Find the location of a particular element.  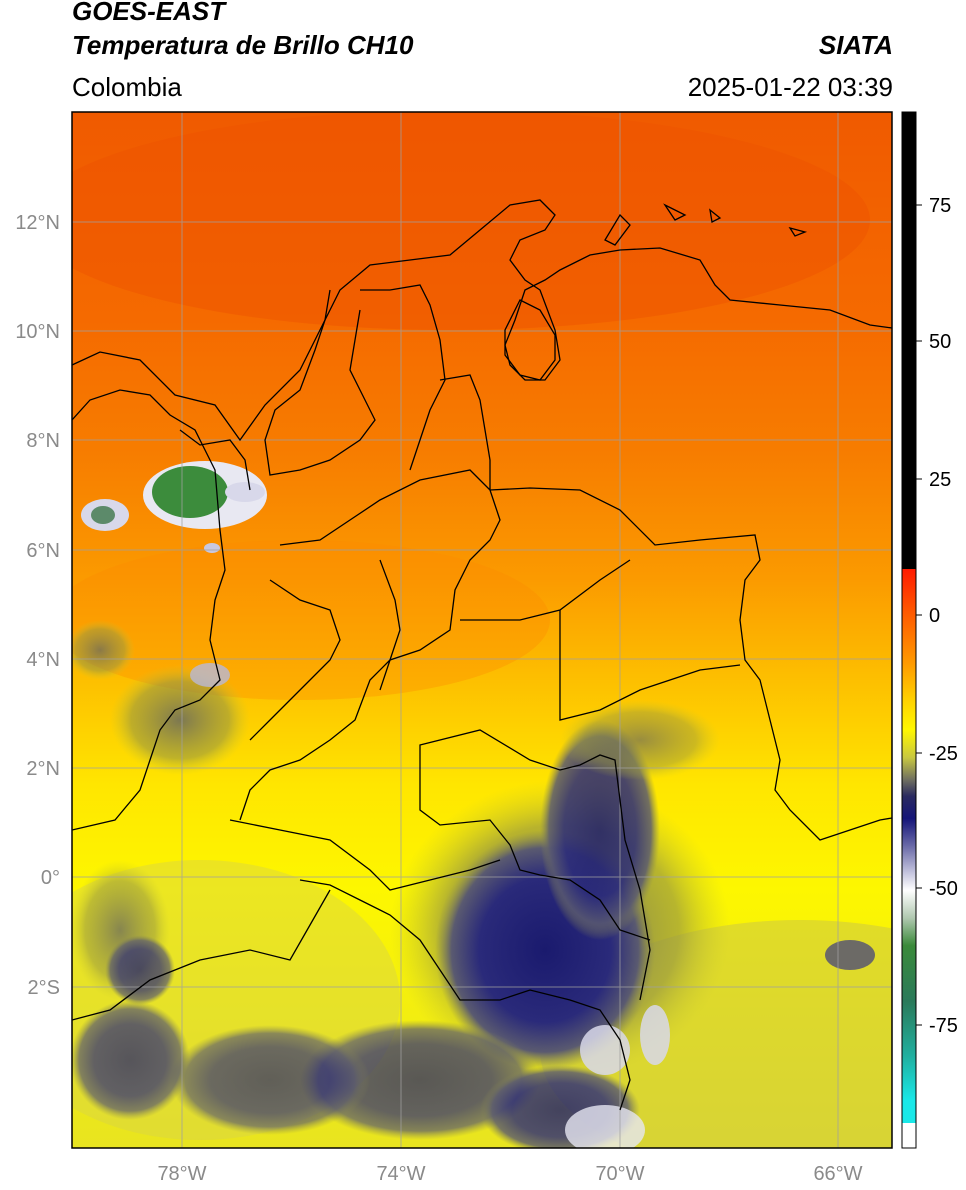

lake-maracaibo is located at coordinates (530, 340).